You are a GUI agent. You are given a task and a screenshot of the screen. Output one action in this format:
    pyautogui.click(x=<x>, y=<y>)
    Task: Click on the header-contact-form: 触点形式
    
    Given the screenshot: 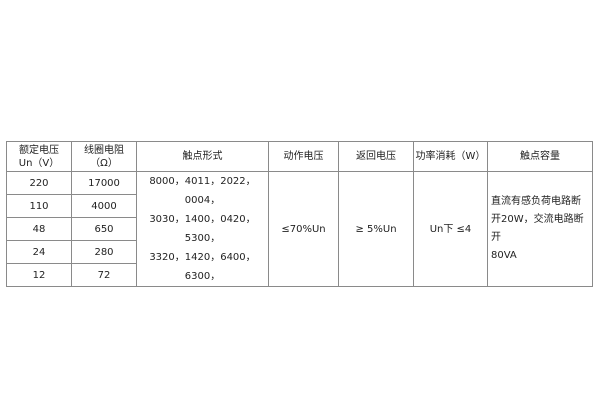 What is the action you would take?
    pyautogui.click(x=202, y=156)
    